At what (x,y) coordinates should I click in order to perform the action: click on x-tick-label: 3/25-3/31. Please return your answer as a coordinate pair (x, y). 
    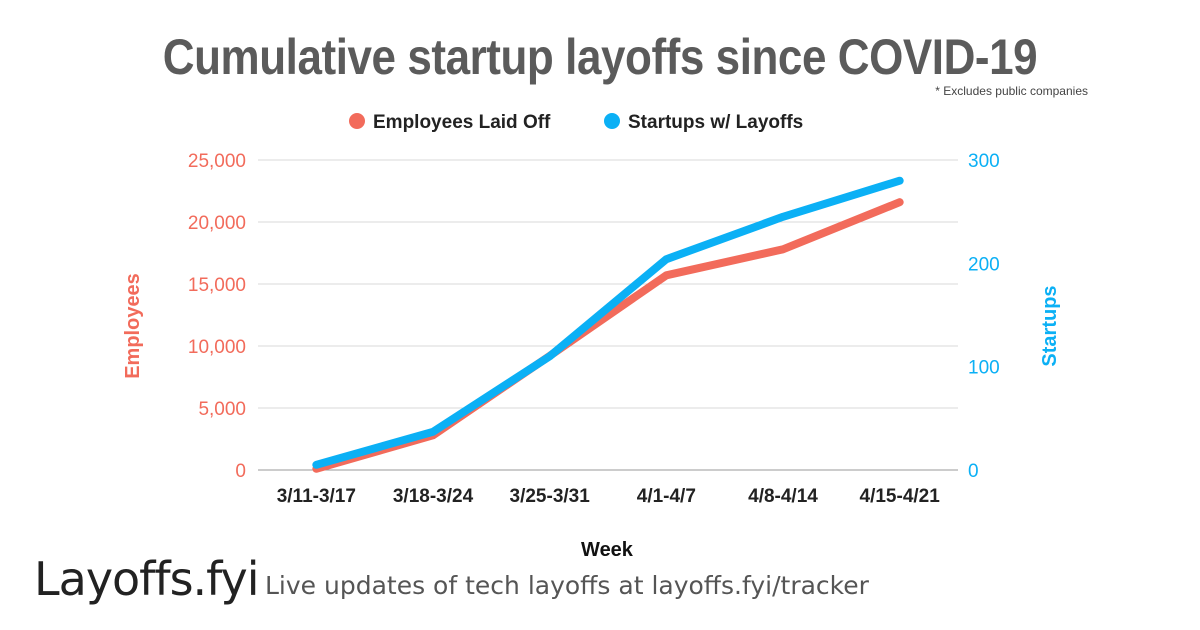
    Looking at the image, I should click on (550, 496).